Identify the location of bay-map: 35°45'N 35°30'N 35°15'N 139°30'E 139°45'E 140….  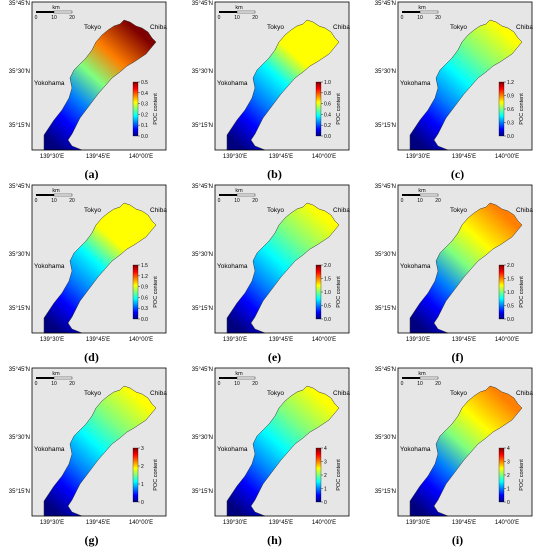
(454, 263).